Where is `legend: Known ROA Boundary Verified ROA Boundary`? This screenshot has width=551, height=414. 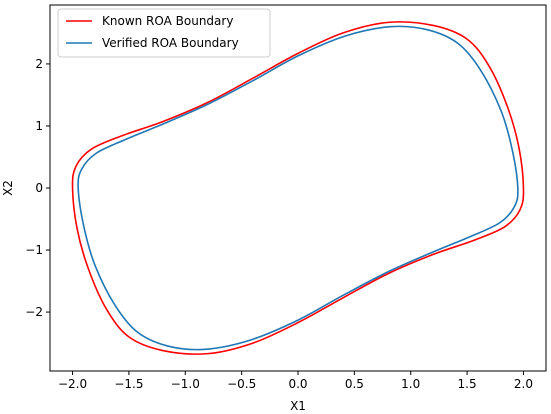
legend: Known ROA Boundary Verified ROA Boundary is located at coordinates (164, 33).